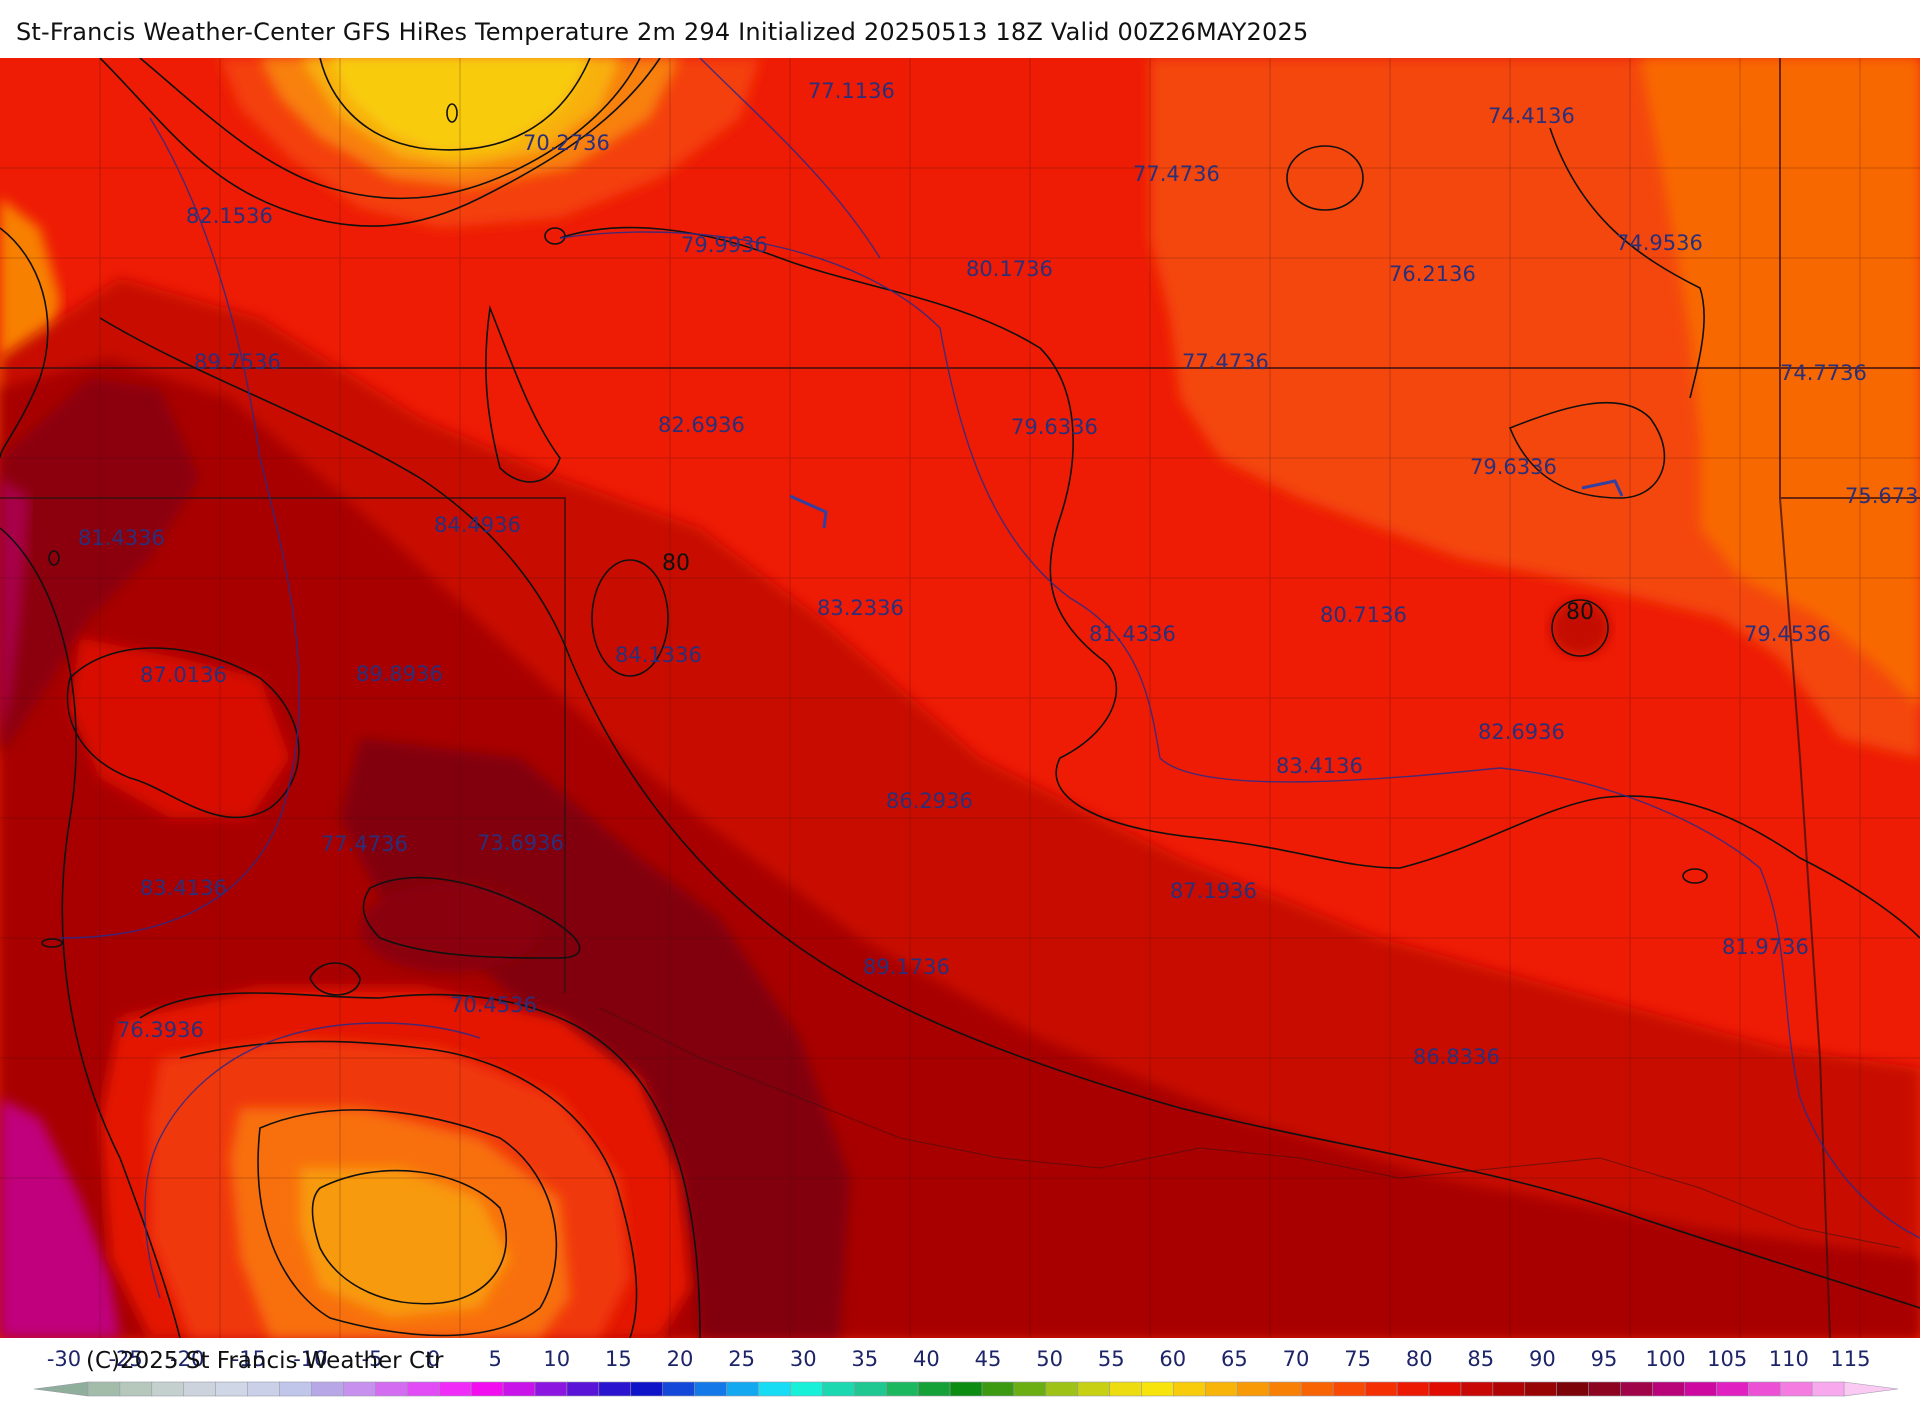 This screenshot has width=1920, height=1404. Describe the element at coordinates (1604, 1359) in the screenshot. I see `legend-tick-label: 95` at that location.